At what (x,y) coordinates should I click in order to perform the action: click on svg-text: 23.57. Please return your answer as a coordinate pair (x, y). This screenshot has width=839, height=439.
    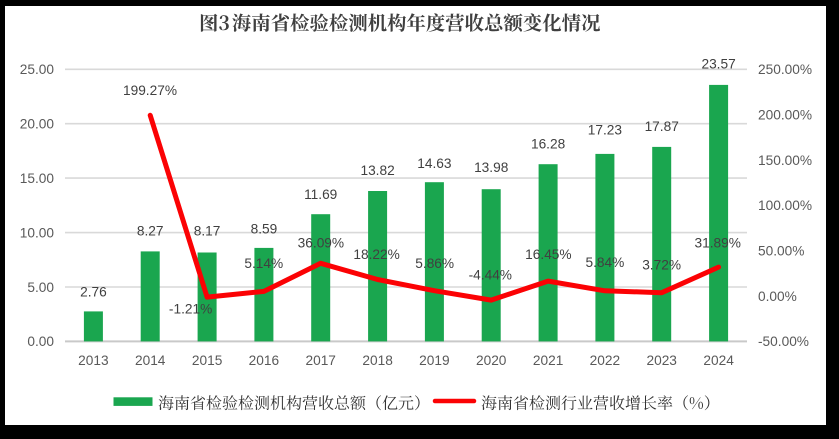
    Looking at the image, I should click on (718, 63).